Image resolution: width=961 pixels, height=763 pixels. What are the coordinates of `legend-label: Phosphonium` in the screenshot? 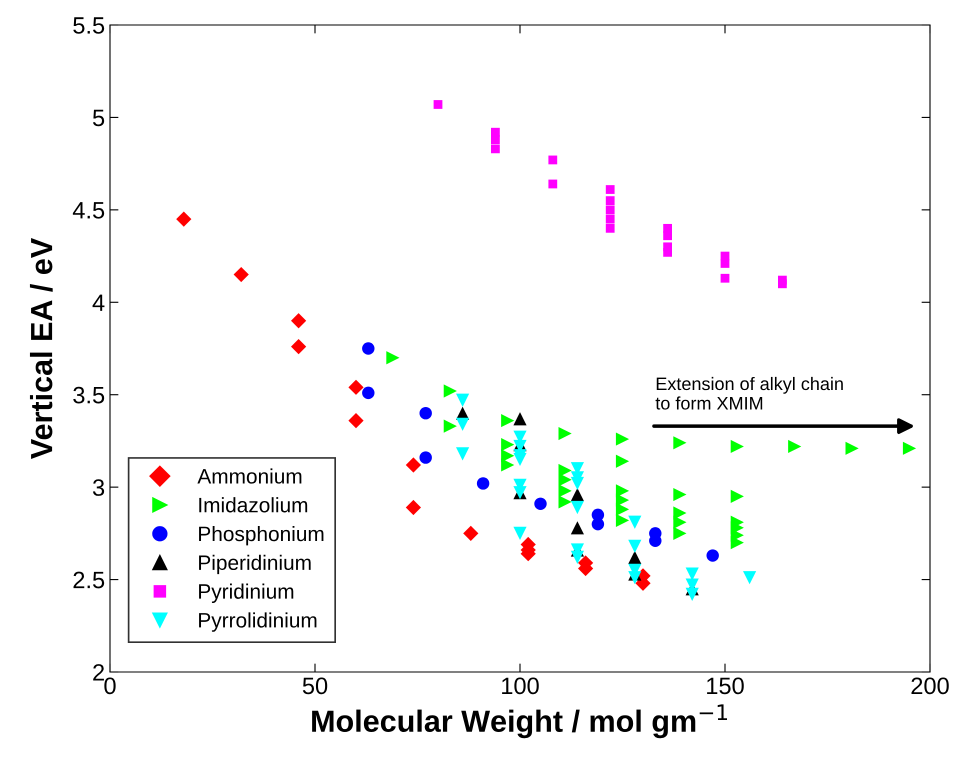 It's located at (261, 536).